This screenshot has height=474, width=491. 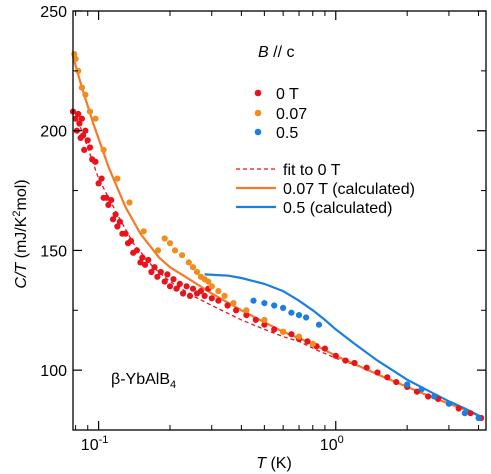 I want to click on y-tick-label-2: 200, so click(x=53, y=132).